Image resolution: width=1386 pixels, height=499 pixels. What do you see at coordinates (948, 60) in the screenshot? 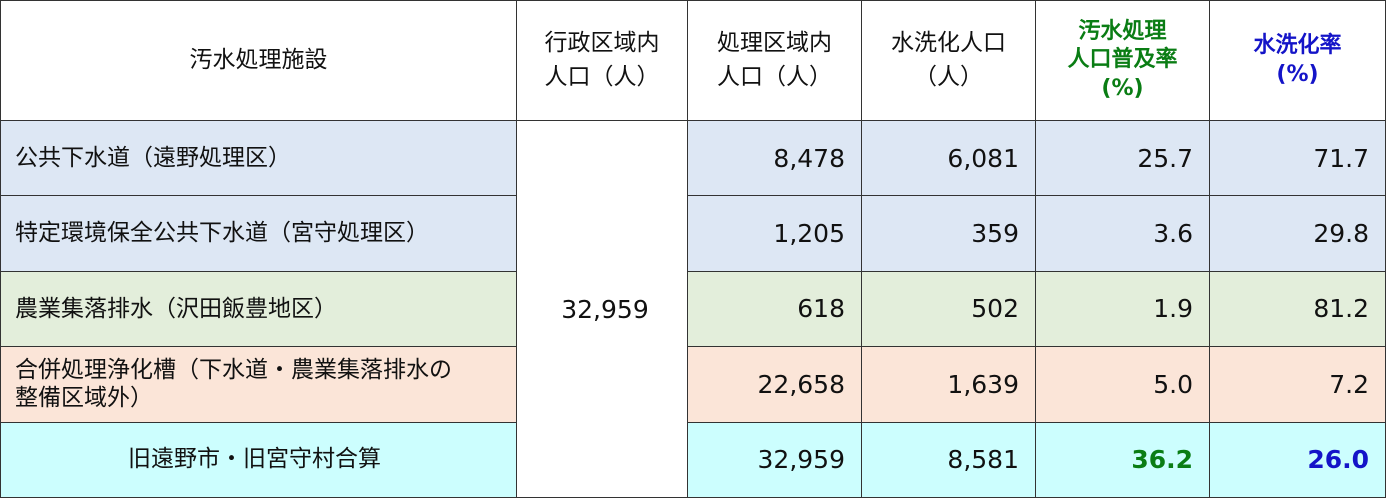
I see `header-flush-population: 水洗化人口 （人）` at bounding box center [948, 60].